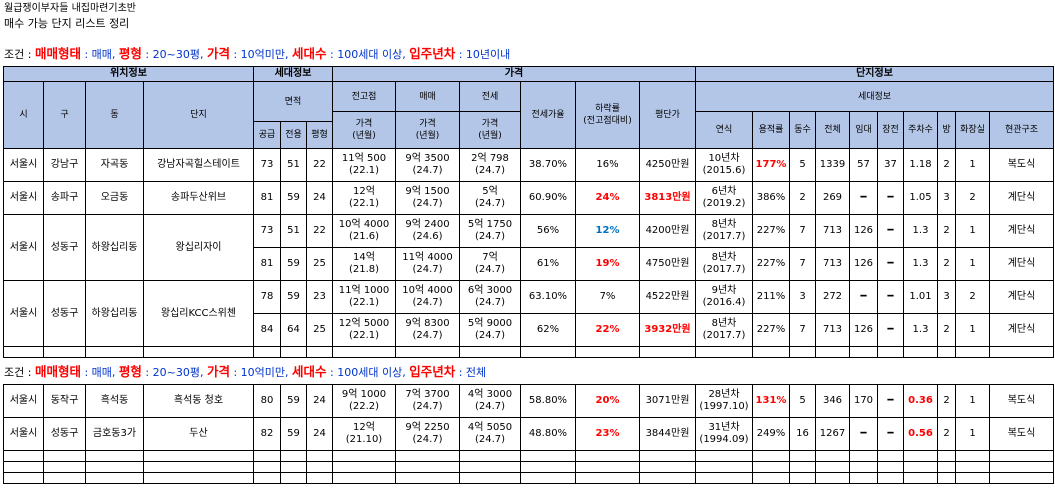 This screenshot has height=491, width=1055. I want to click on cell-drop: 16%, so click(607, 165).